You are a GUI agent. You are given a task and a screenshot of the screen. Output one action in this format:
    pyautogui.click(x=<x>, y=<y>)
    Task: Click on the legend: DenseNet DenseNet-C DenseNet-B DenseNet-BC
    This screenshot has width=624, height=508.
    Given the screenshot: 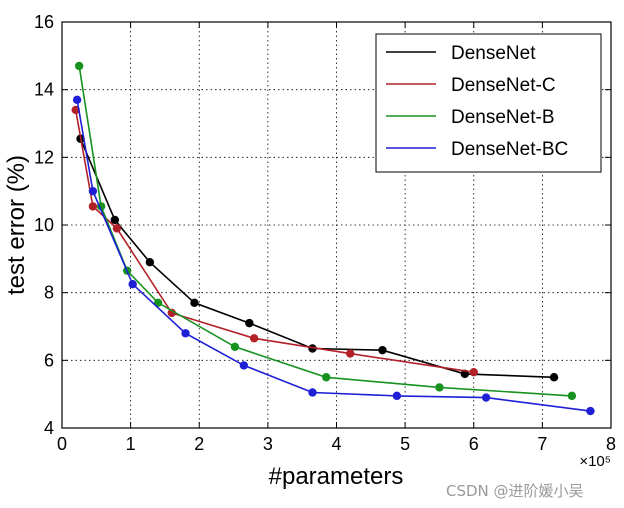 What is the action you would take?
    pyautogui.click(x=488, y=103)
    